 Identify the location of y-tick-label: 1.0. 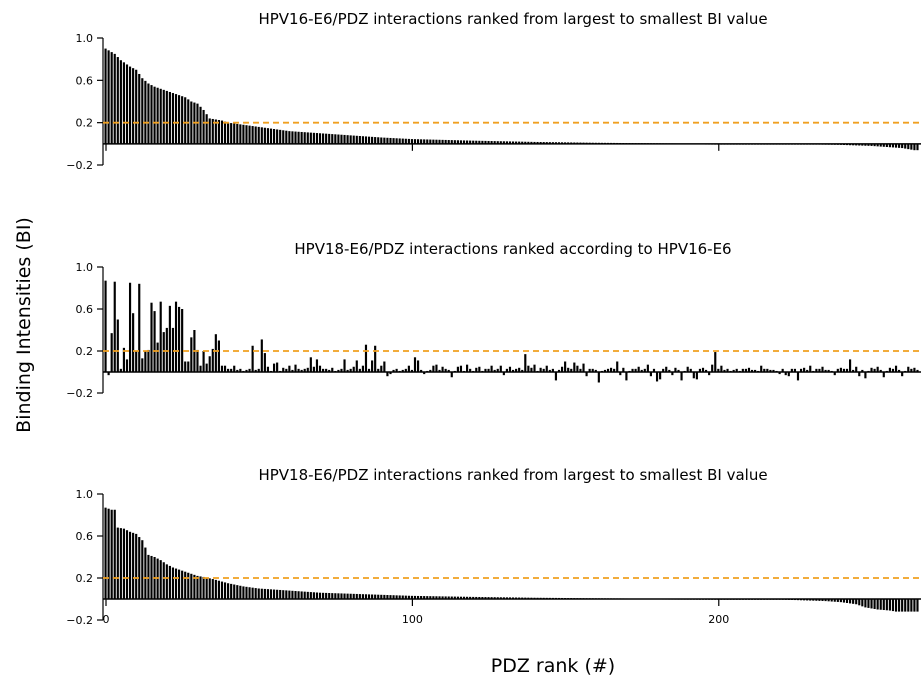
(85, 494).